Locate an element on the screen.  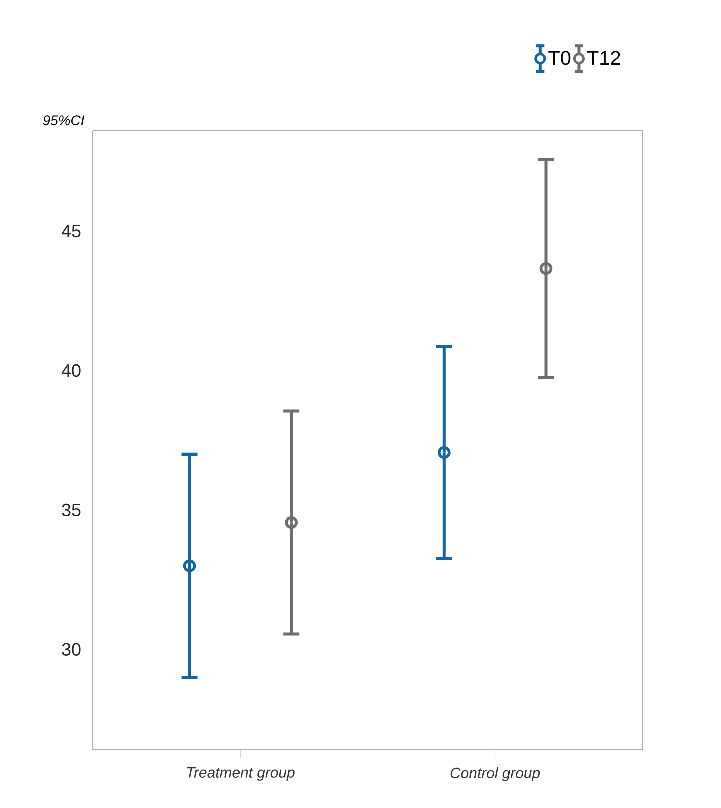
y-axis-title: 95%CI is located at coordinates (64, 121).